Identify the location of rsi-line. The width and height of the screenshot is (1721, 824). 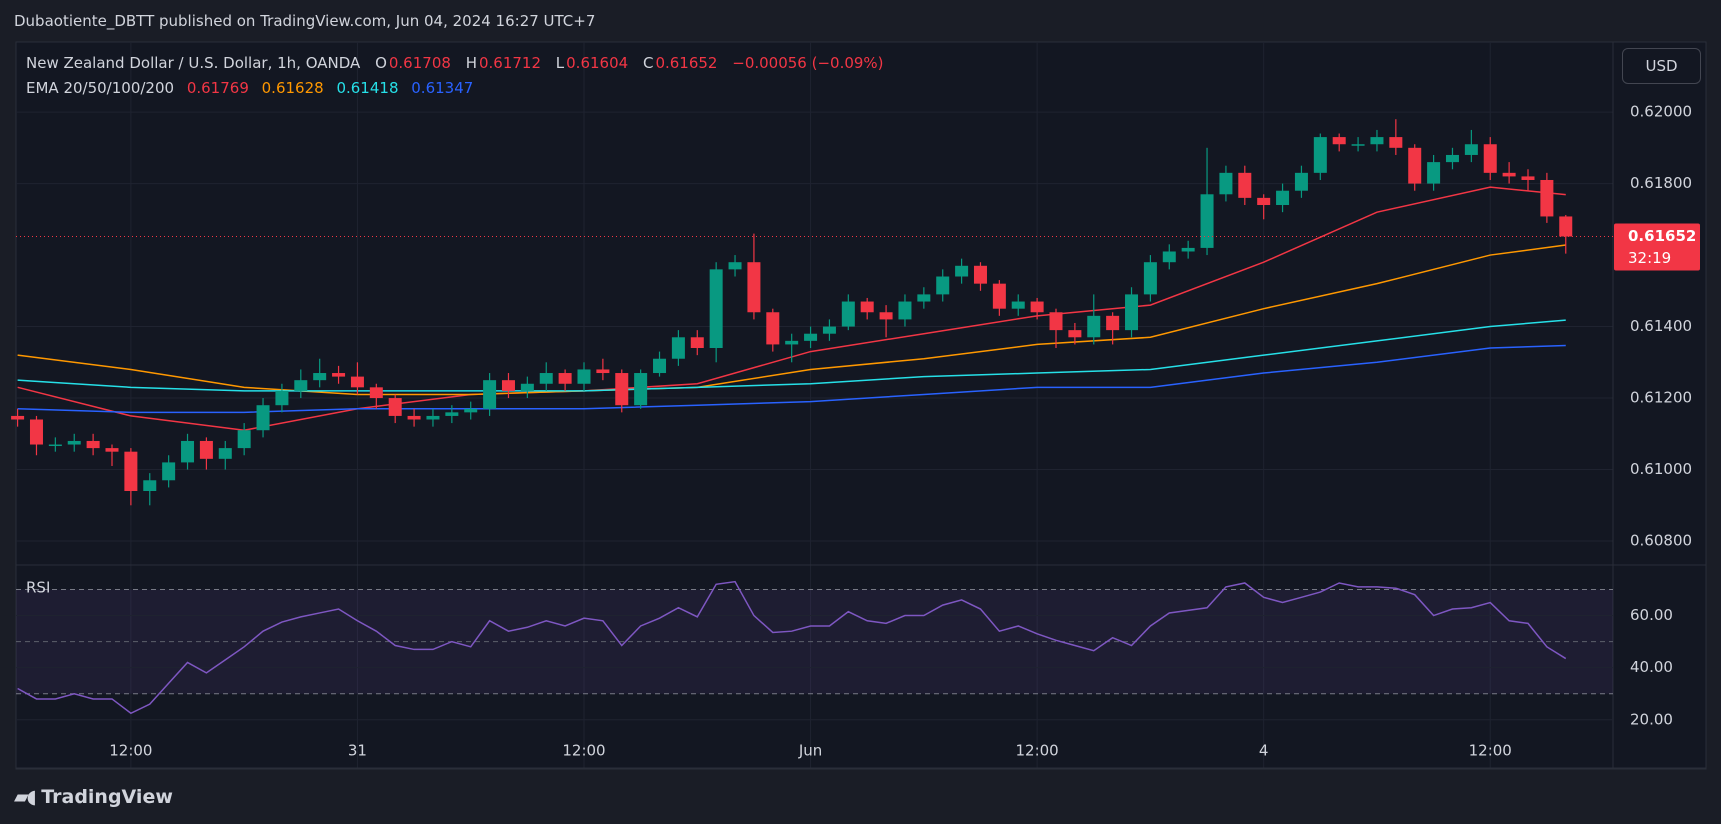
(792, 647).